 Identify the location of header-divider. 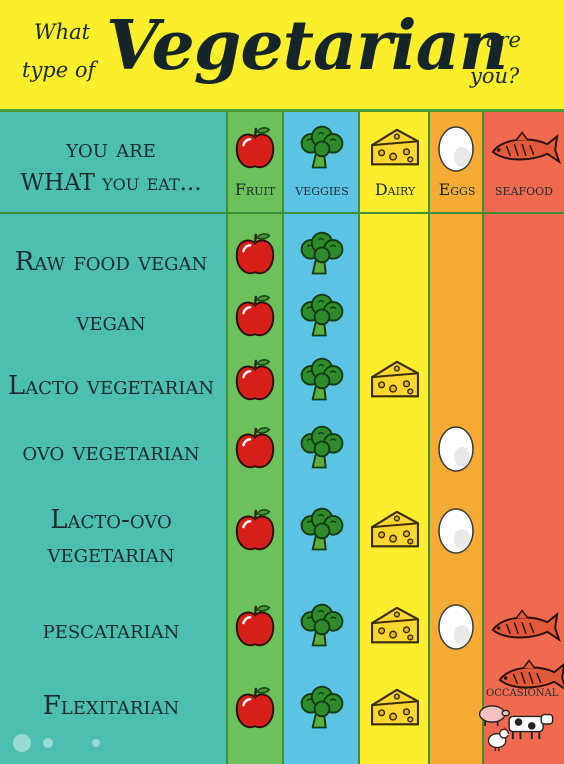
(282, 213).